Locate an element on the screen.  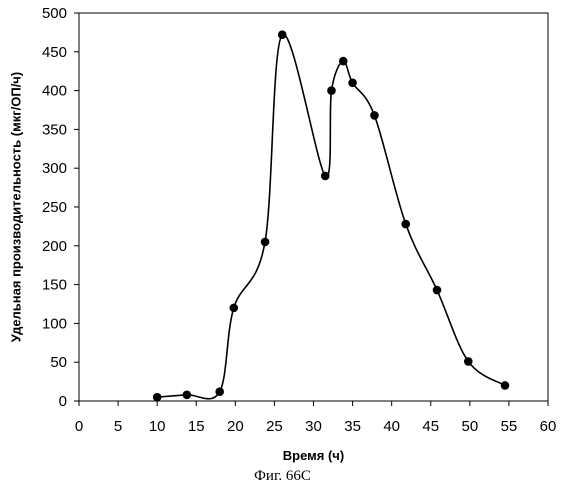
y-axis-title: Удельная производительность (мкг/ОП/ч) is located at coordinates (15, 207).